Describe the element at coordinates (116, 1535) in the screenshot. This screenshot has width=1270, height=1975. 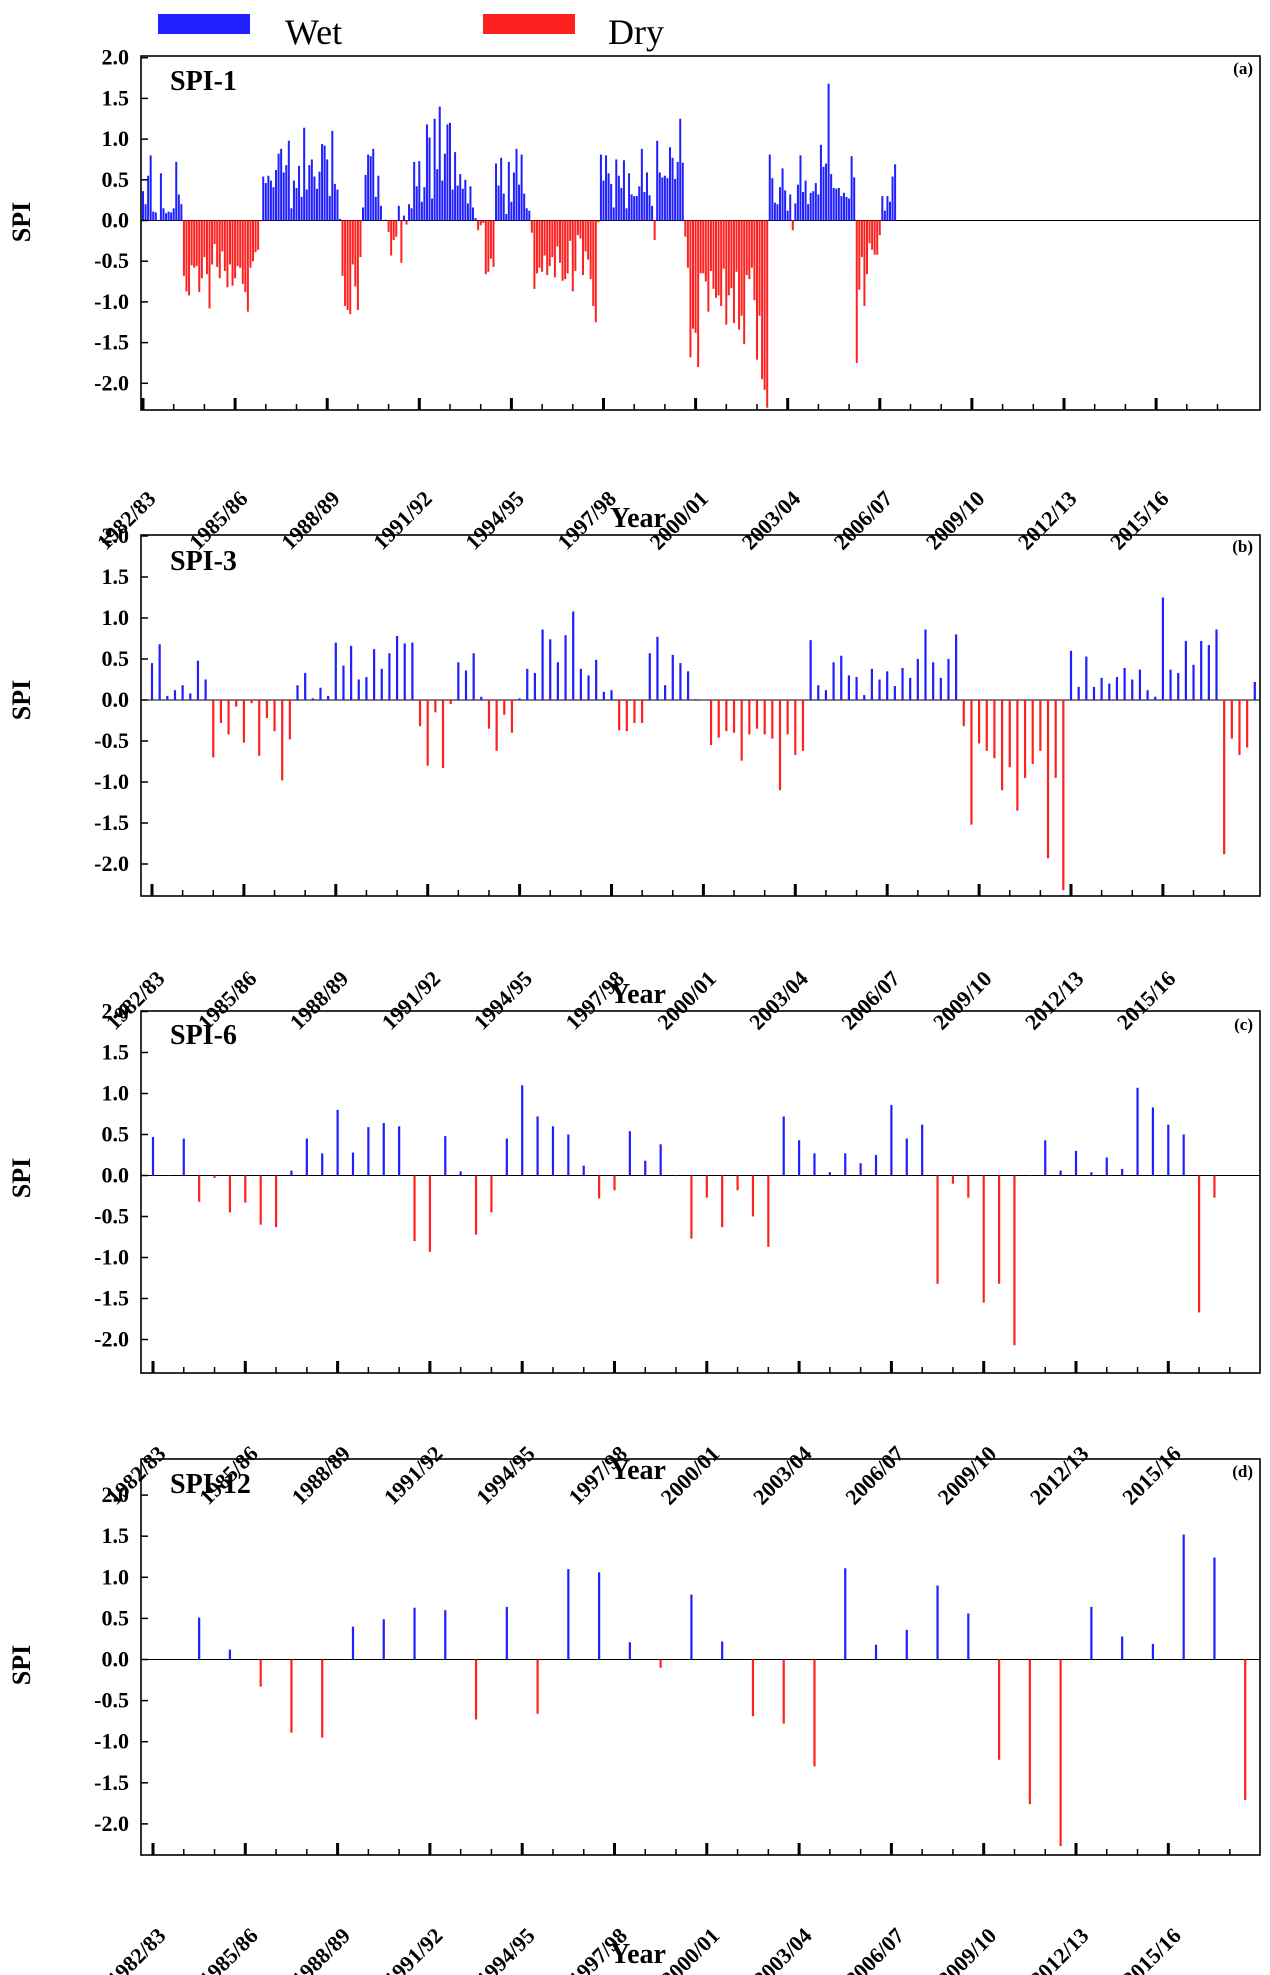
I see `y-tick-label: 1.5` at that location.